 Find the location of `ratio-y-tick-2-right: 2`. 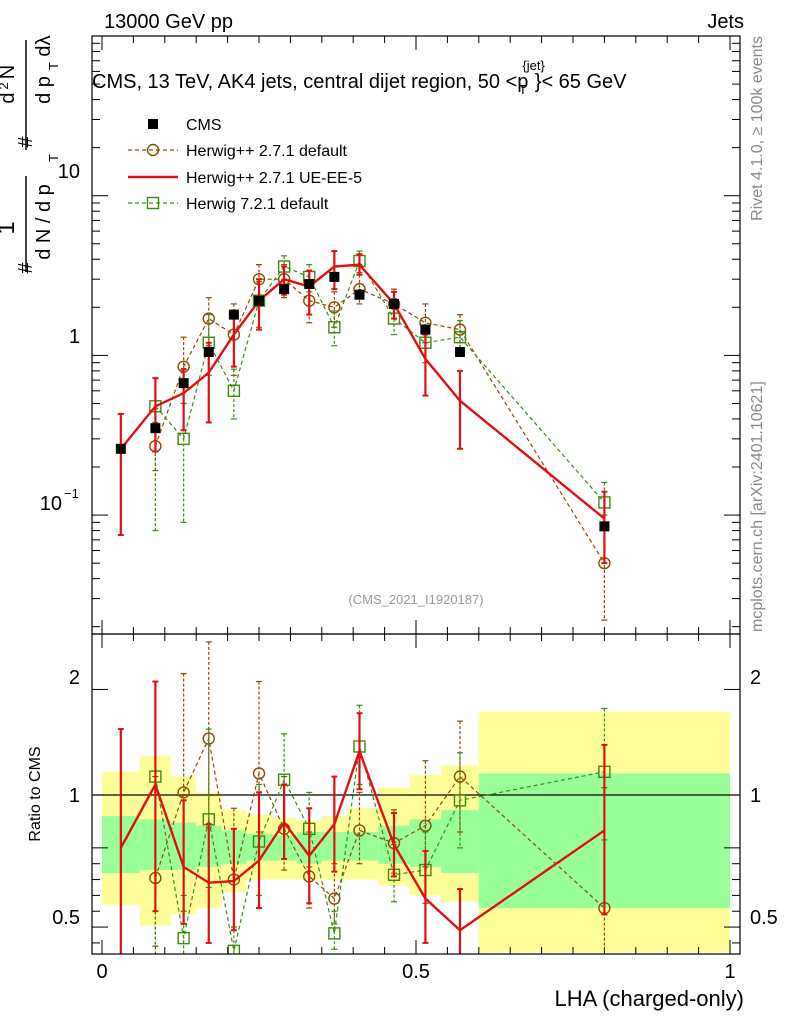

ratio-y-tick-2-right: 2 is located at coordinates (755, 678).